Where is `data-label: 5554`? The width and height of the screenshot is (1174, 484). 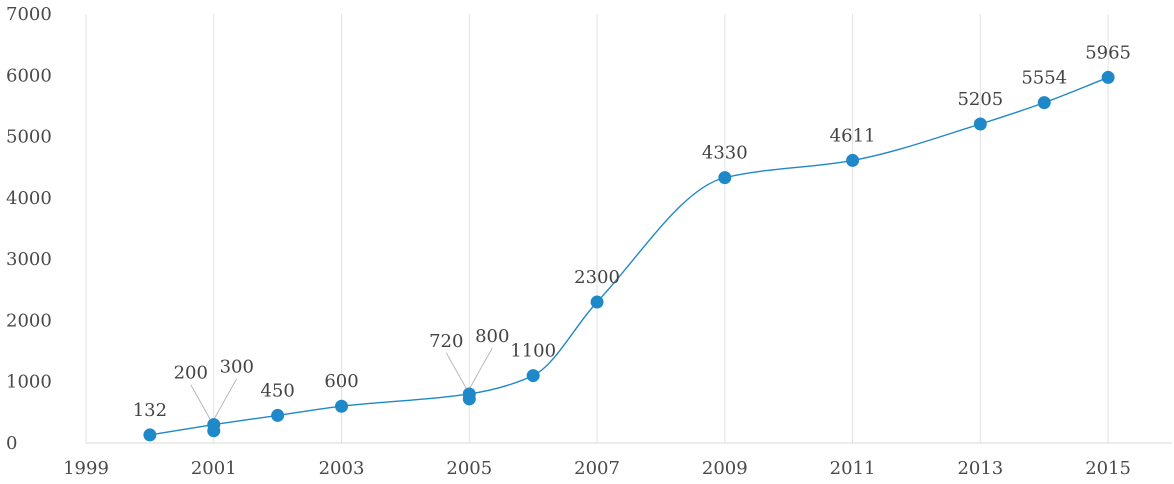 data-label: 5554 is located at coordinates (1044, 78).